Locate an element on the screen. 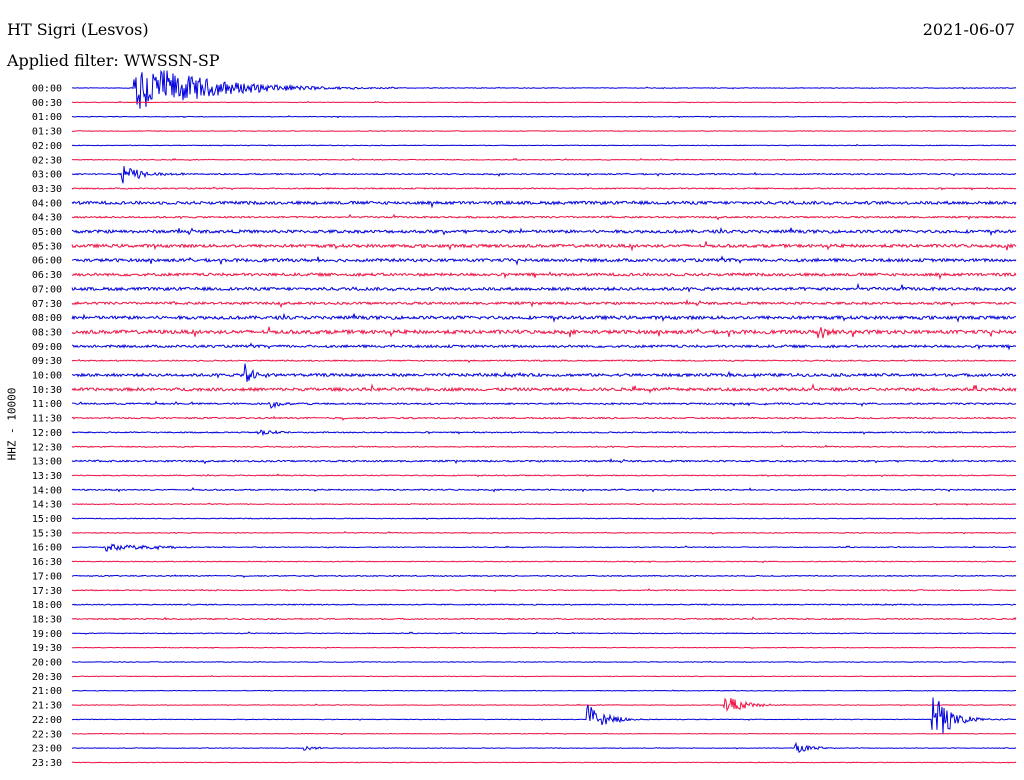 Image resolution: width=1024 pixels, height=780 pixels. y-tick-label: 02:30 is located at coordinates (47, 160).